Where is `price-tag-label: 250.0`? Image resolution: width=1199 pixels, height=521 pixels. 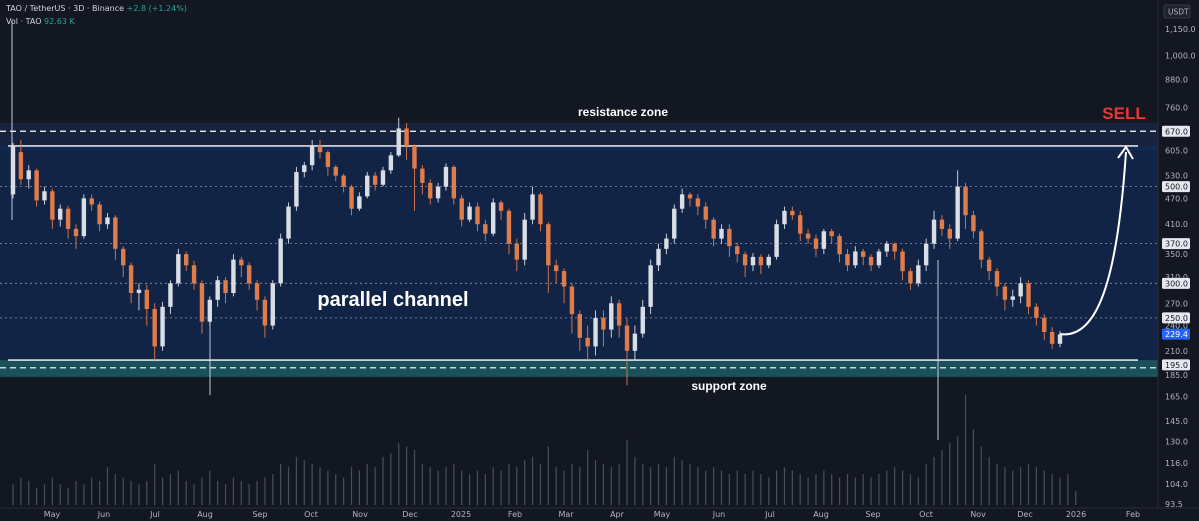
price-tag-label: 250.0 is located at coordinates (1176, 318).